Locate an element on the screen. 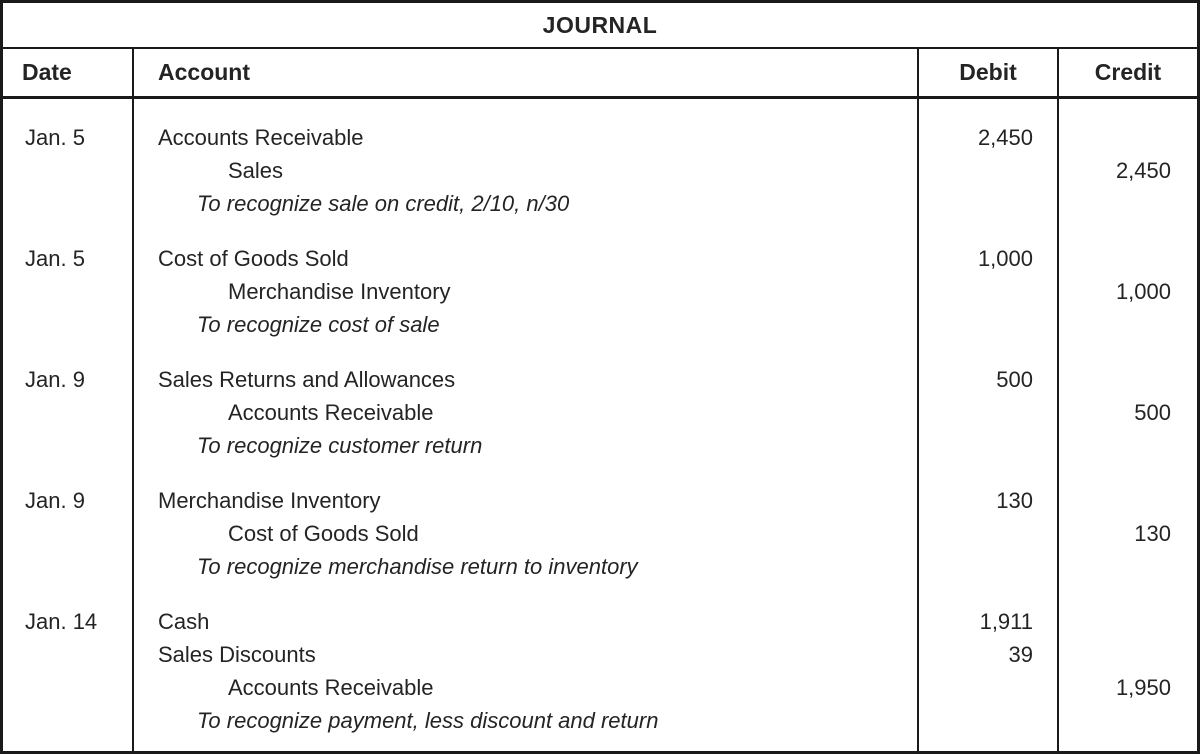 This screenshot has height=754, width=1200. entry-credit-cell: 500 is located at coordinates (1127, 401).